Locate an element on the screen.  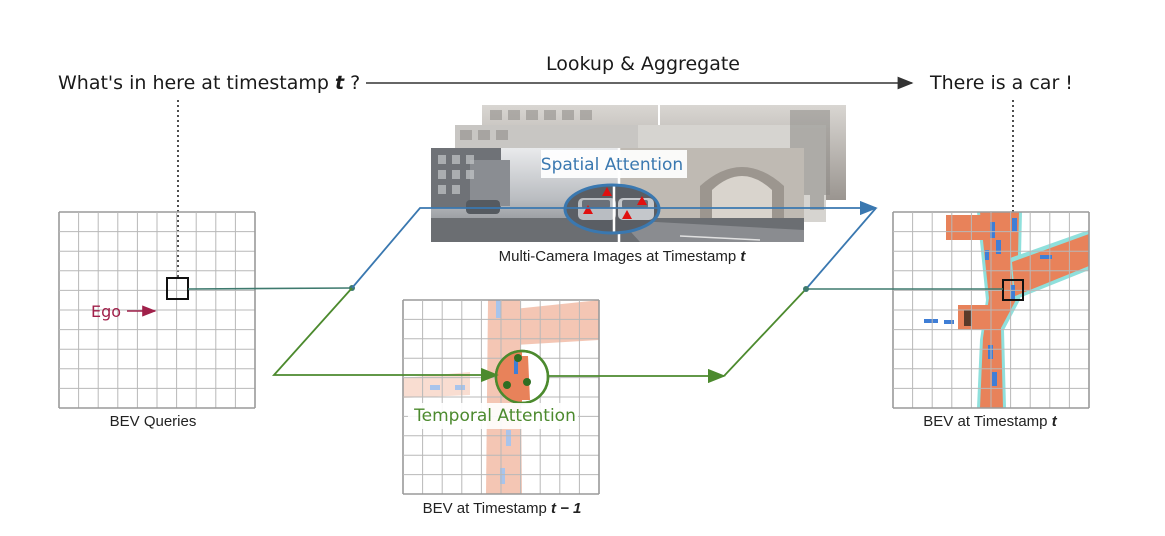
camera-images is located at coordinates (638, 173).